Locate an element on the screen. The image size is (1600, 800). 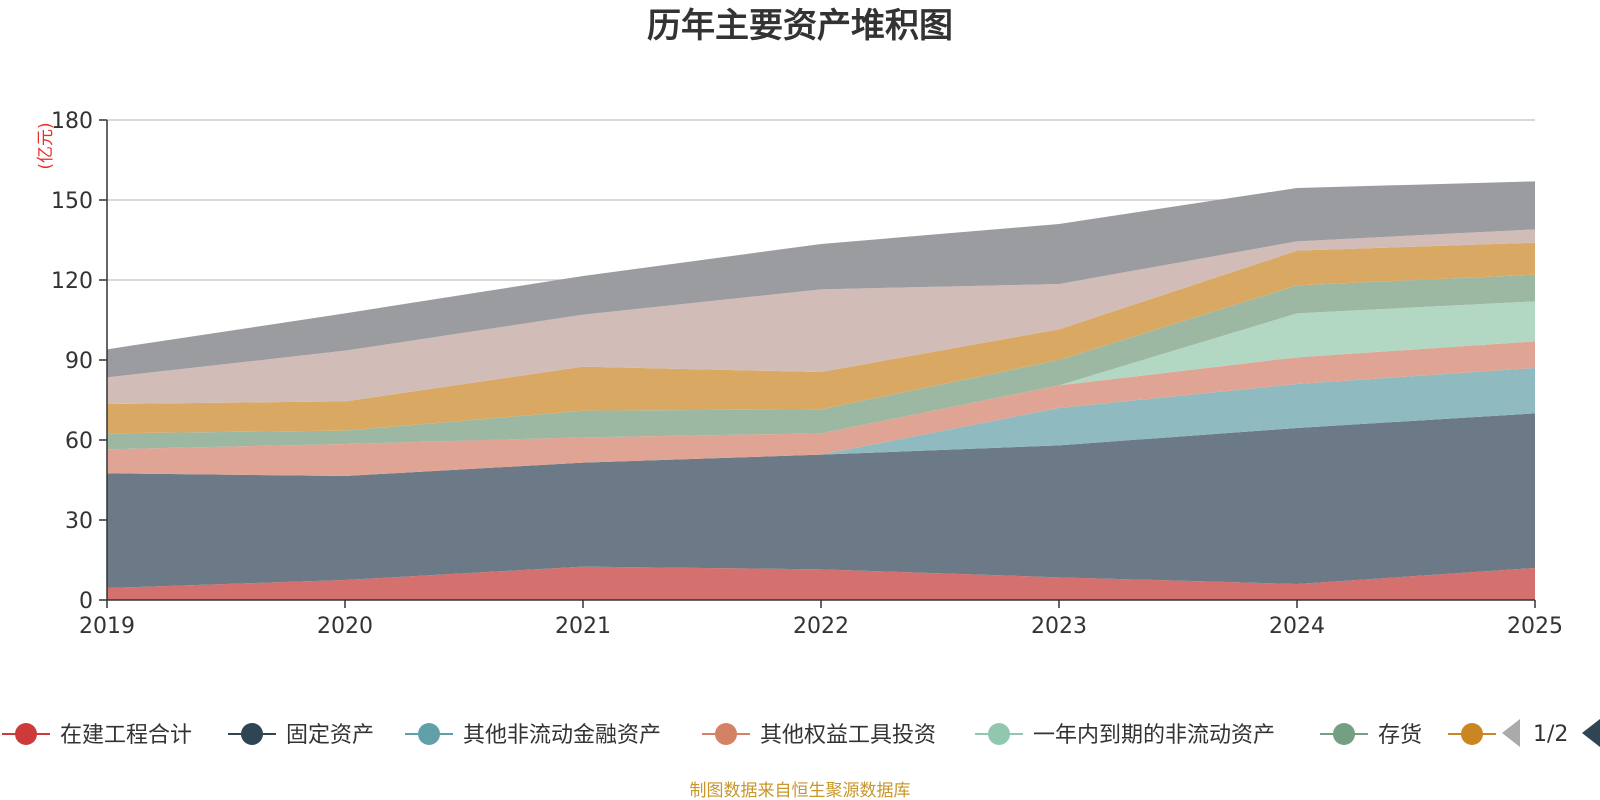
x-tick-label-6: 2025 is located at coordinates (1535, 626).